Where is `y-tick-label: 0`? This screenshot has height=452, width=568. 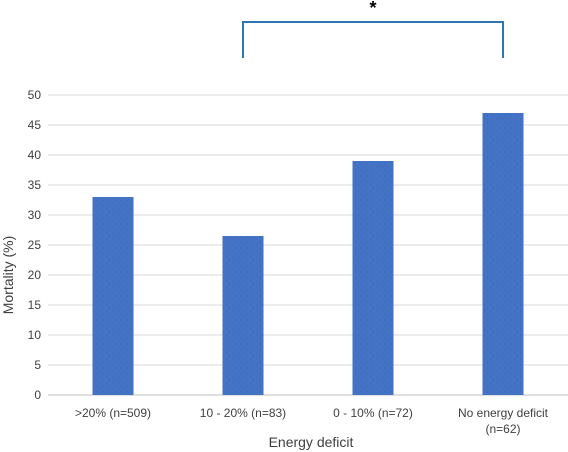 y-tick-label: 0 is located at coordinates (37, 395).